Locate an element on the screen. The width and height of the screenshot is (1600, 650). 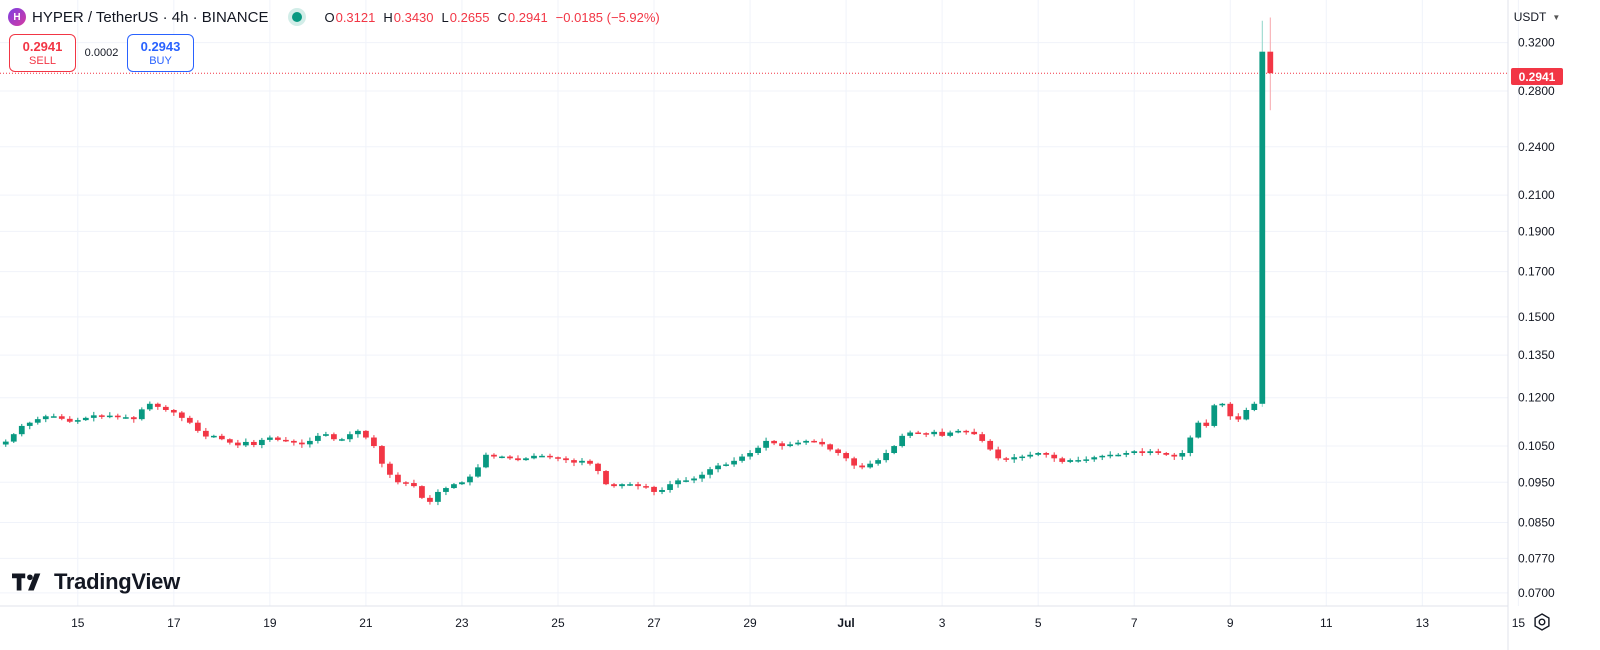
x-tick-label: 15 is located at coordinates (1519, 623).